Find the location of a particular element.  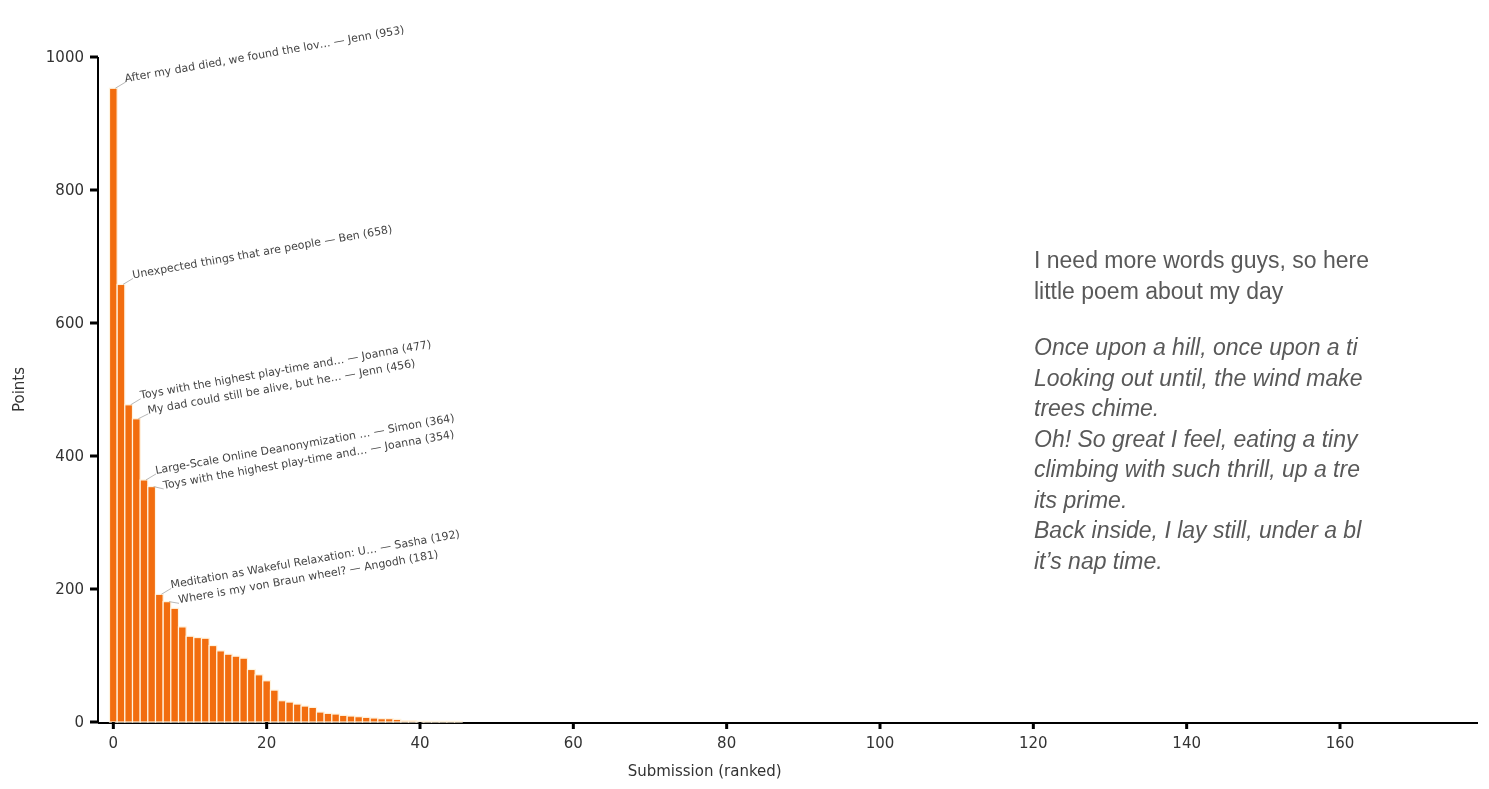

annotation: After my dad died, we found the lov… — Jenn (953) is located at coordinates (264, 54).